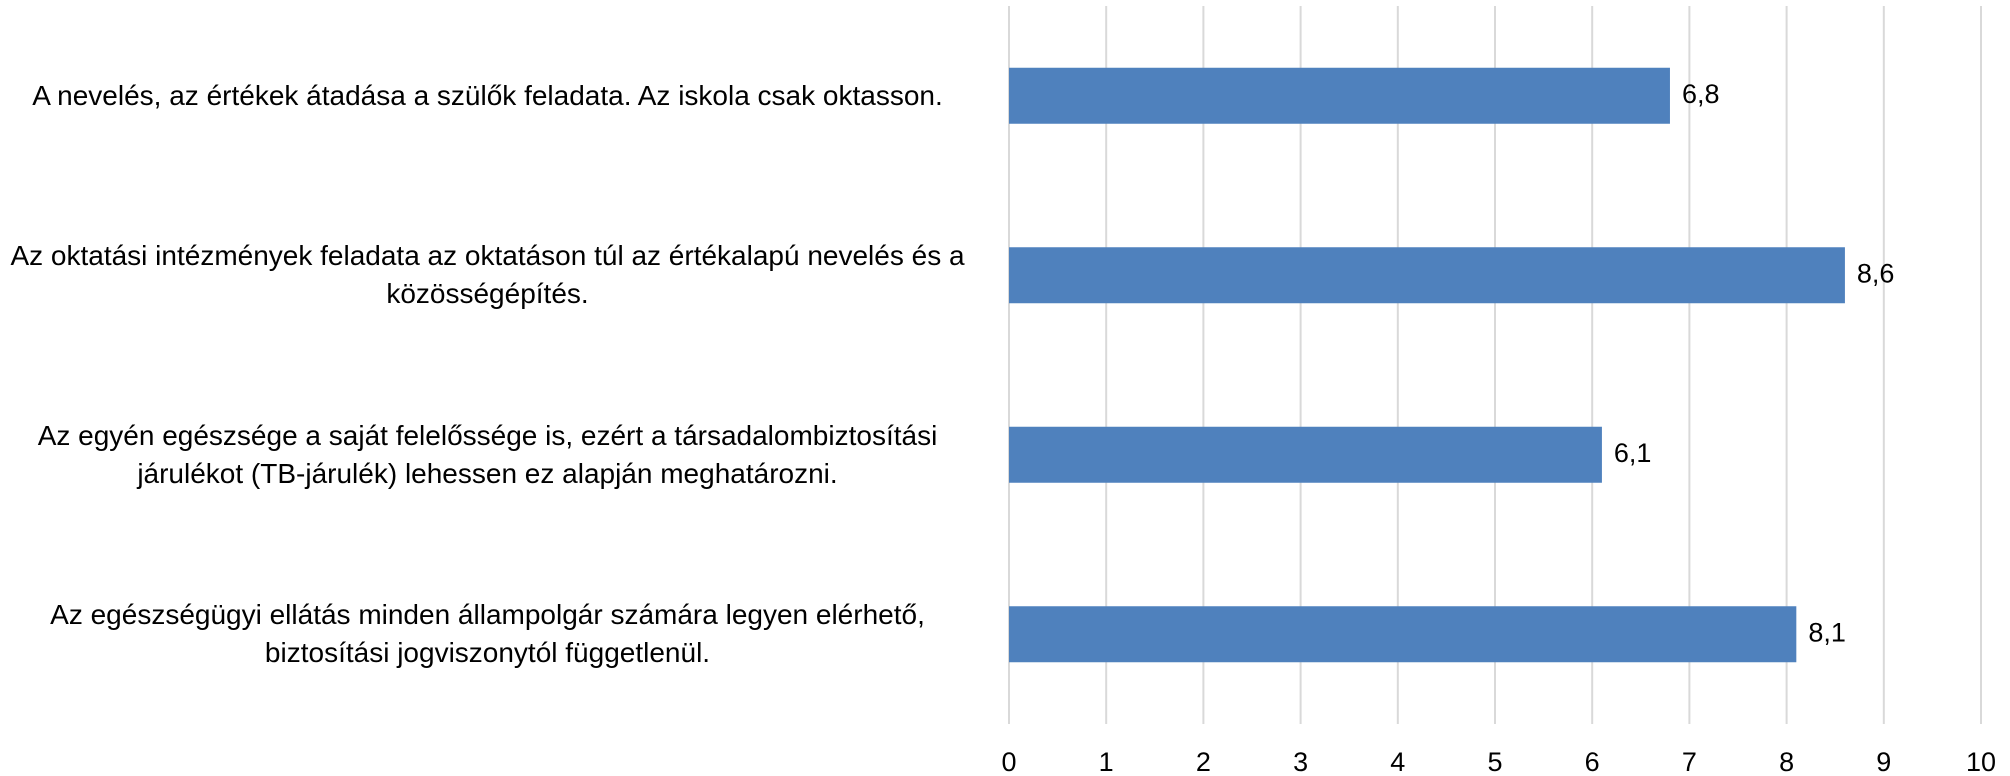 The width and height of the screenshot is (2010, 776). What do you see at coordinates (1397, 761) in the screenshot?
I see `x-tick-label: 4` at bounding box center [1397, 761].